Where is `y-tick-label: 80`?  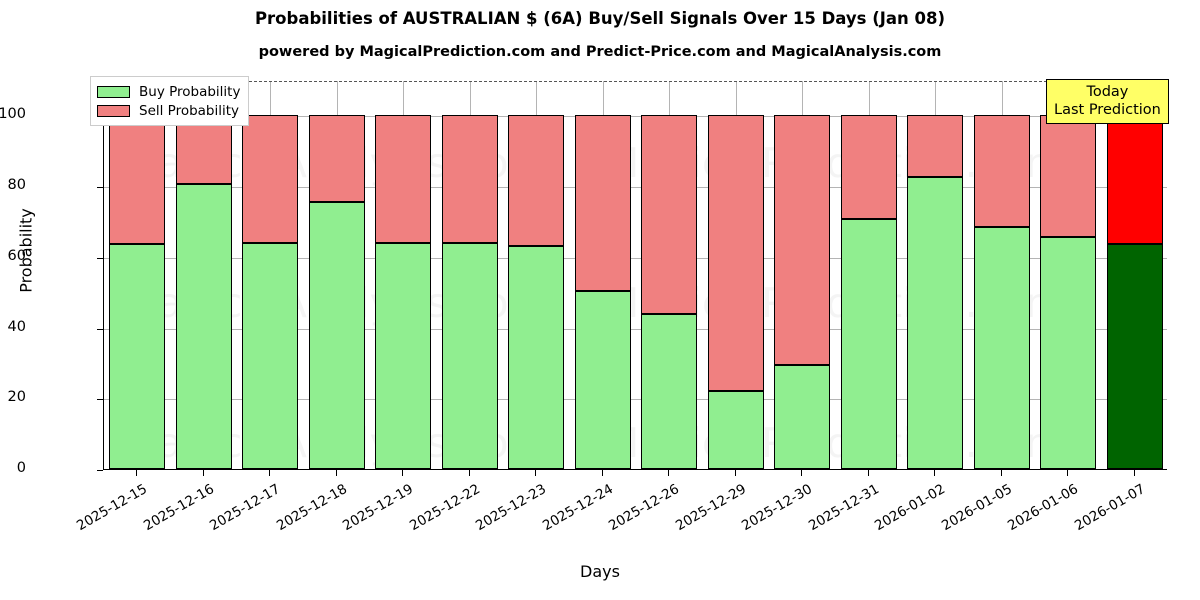 y-tick-label: 80 is located at coordinates (16, 185).